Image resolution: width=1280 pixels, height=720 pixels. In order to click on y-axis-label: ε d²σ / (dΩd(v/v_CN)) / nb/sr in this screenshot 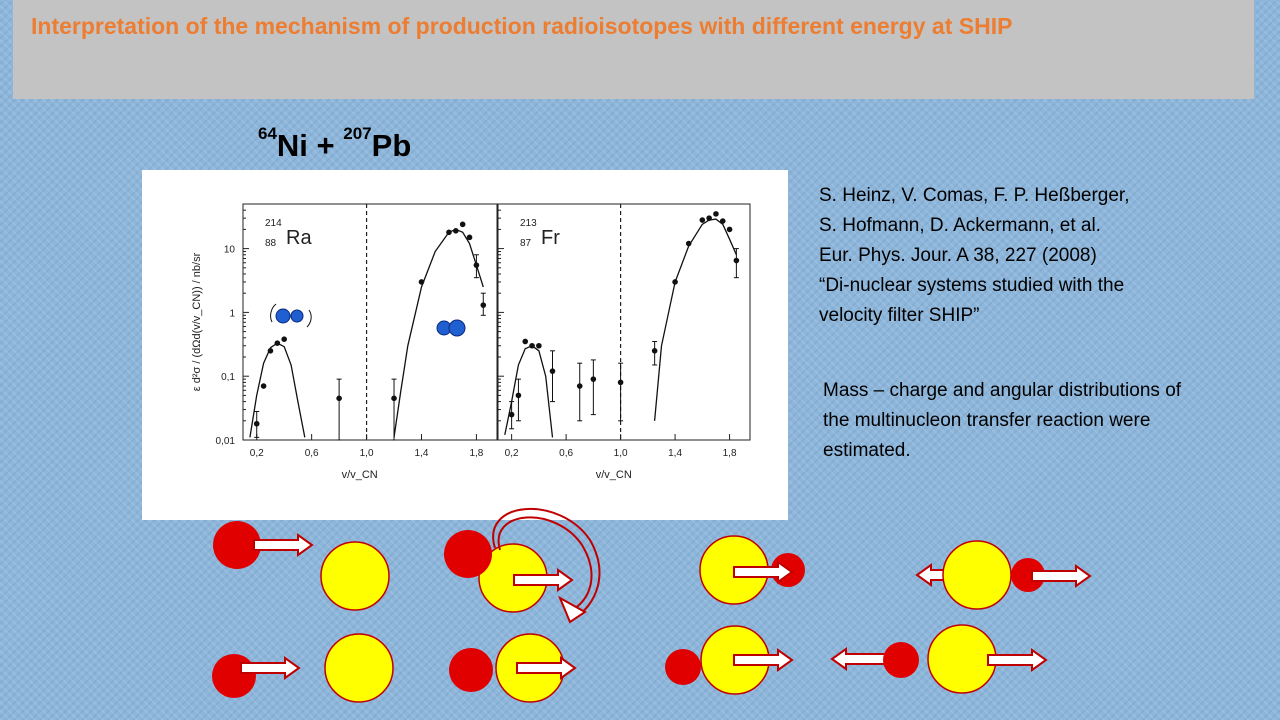, I will do `click(197, 321)`.